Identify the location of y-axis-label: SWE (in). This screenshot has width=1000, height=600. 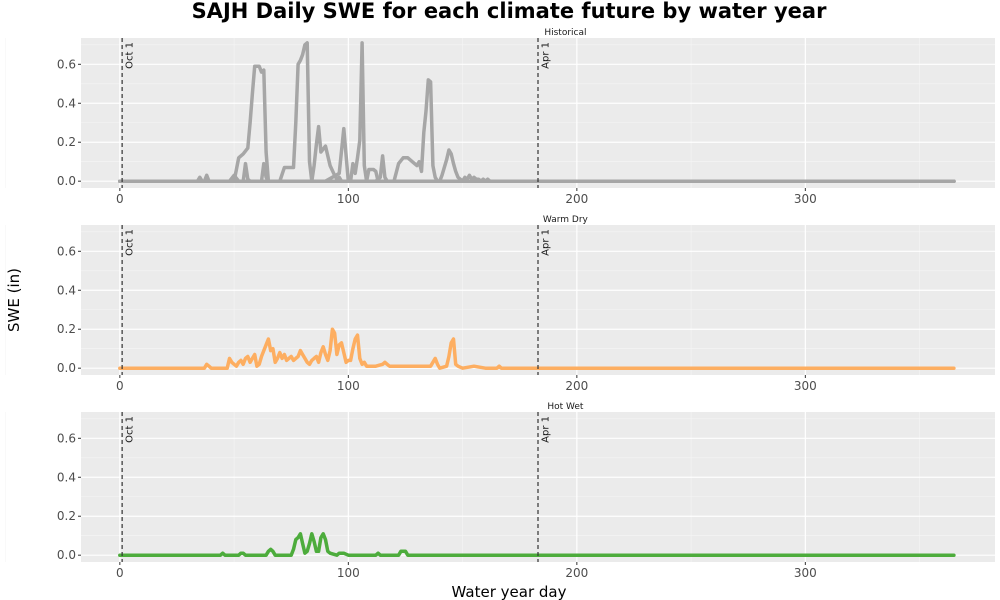
(14, 300).